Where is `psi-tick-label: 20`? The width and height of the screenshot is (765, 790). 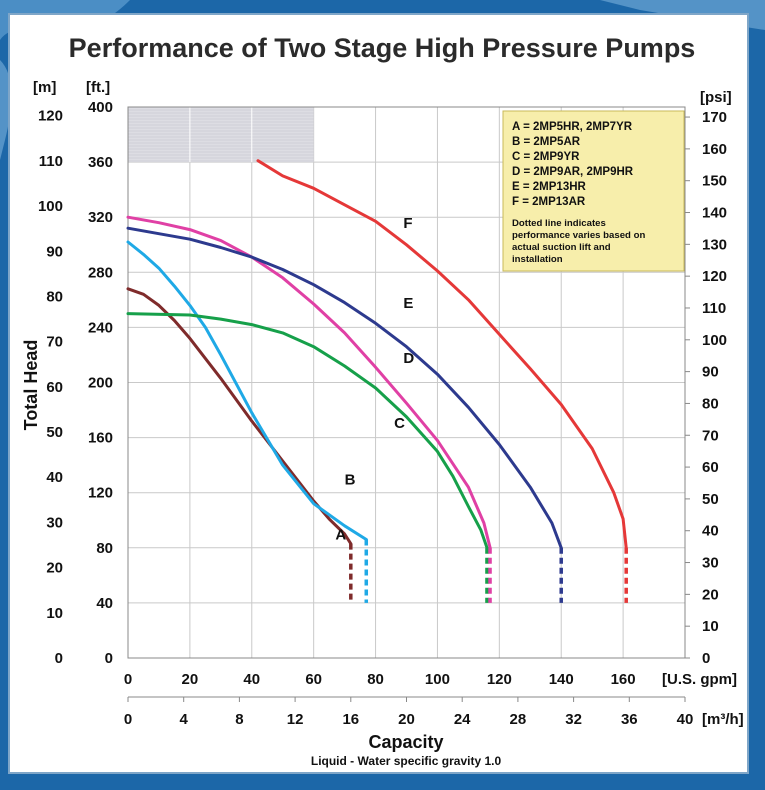 psi-tick-label: 20 is located at coordinates (710, 594).